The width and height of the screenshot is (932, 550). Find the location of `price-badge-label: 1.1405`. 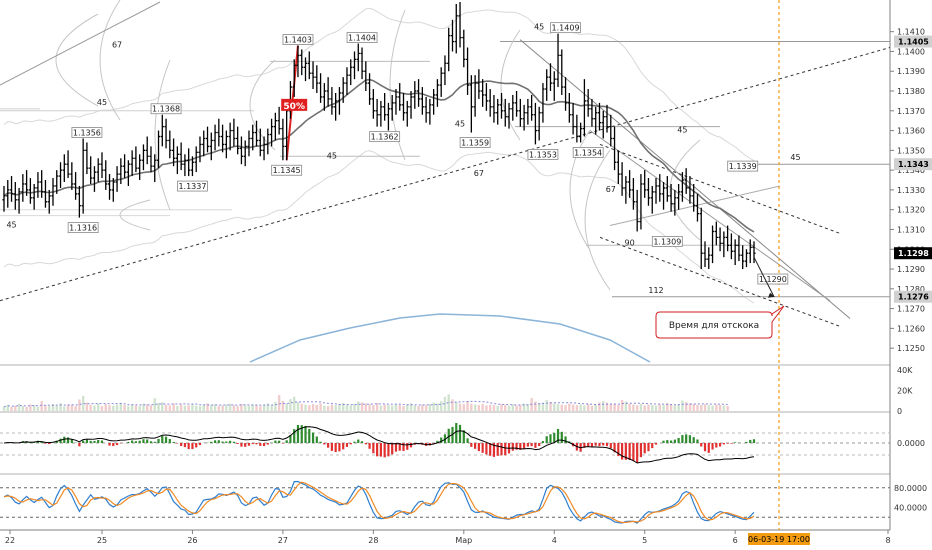

price-badge-label: 1.1405 is located at coordinates (913, 42).